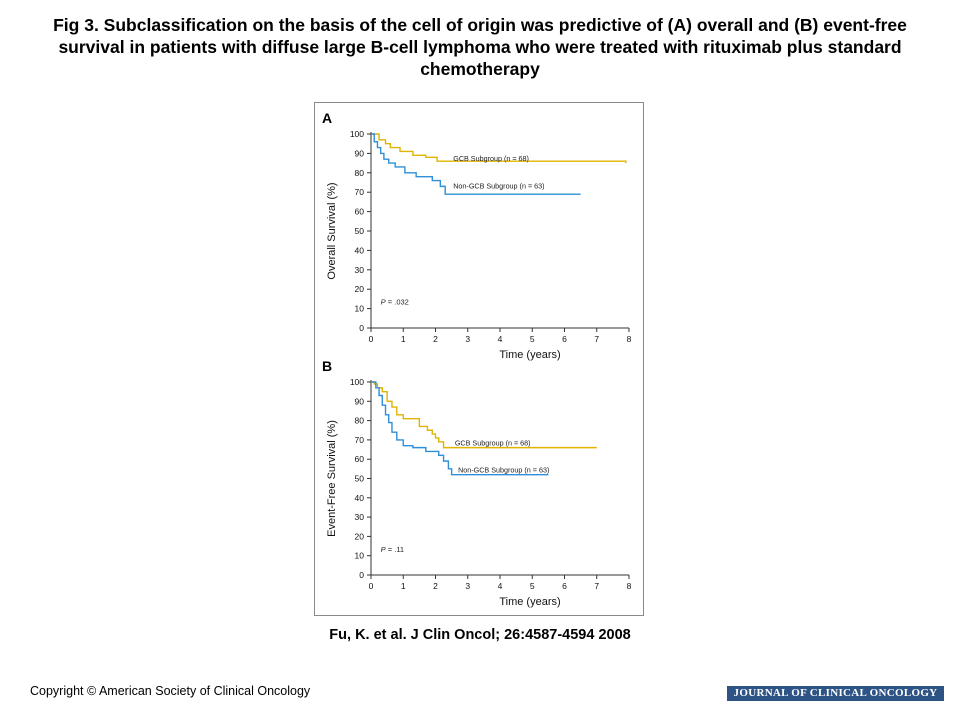 Image resolution: width=960 pixels, height=720 pixels. Describe the element at coordinates (395, 549) in the screenshot. I see `p-value-number: = .11` at that location.